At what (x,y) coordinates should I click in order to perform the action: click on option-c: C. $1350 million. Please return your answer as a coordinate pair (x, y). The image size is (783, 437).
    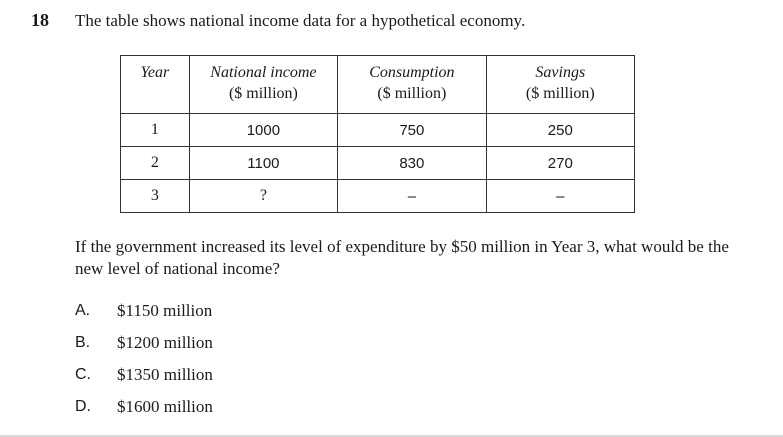
    Looking at the image, I should click on (144, 380).